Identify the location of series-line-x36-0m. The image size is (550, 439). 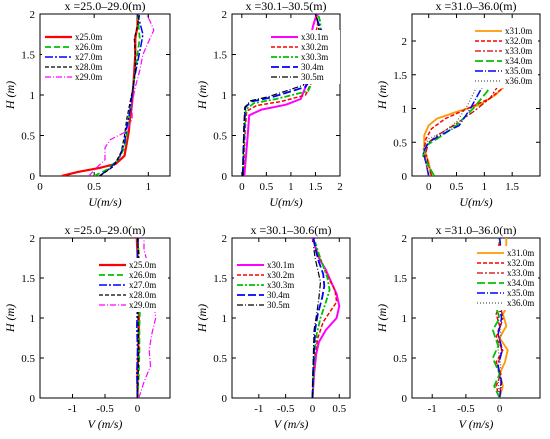
(463, 101).